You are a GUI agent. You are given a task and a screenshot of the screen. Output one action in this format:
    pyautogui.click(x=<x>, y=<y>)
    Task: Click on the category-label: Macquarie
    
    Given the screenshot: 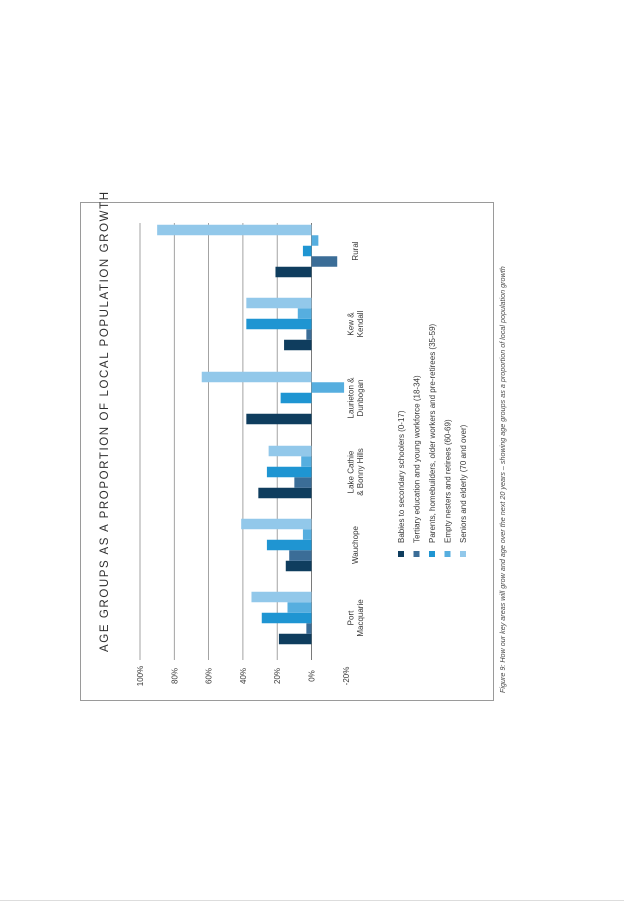 What is the action you would take?
    pyautogui.click(x=360, y=618)
    